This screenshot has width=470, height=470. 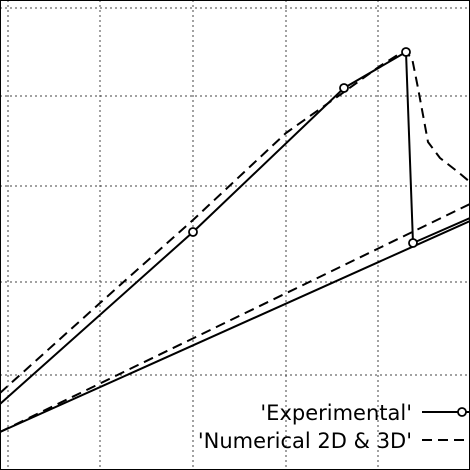 What do you see at coordinates (305, 441) in the screenshot?
I see `legend-label-numerical: 'Numerical 2D & 3D'` at bounding box center [305, 441].